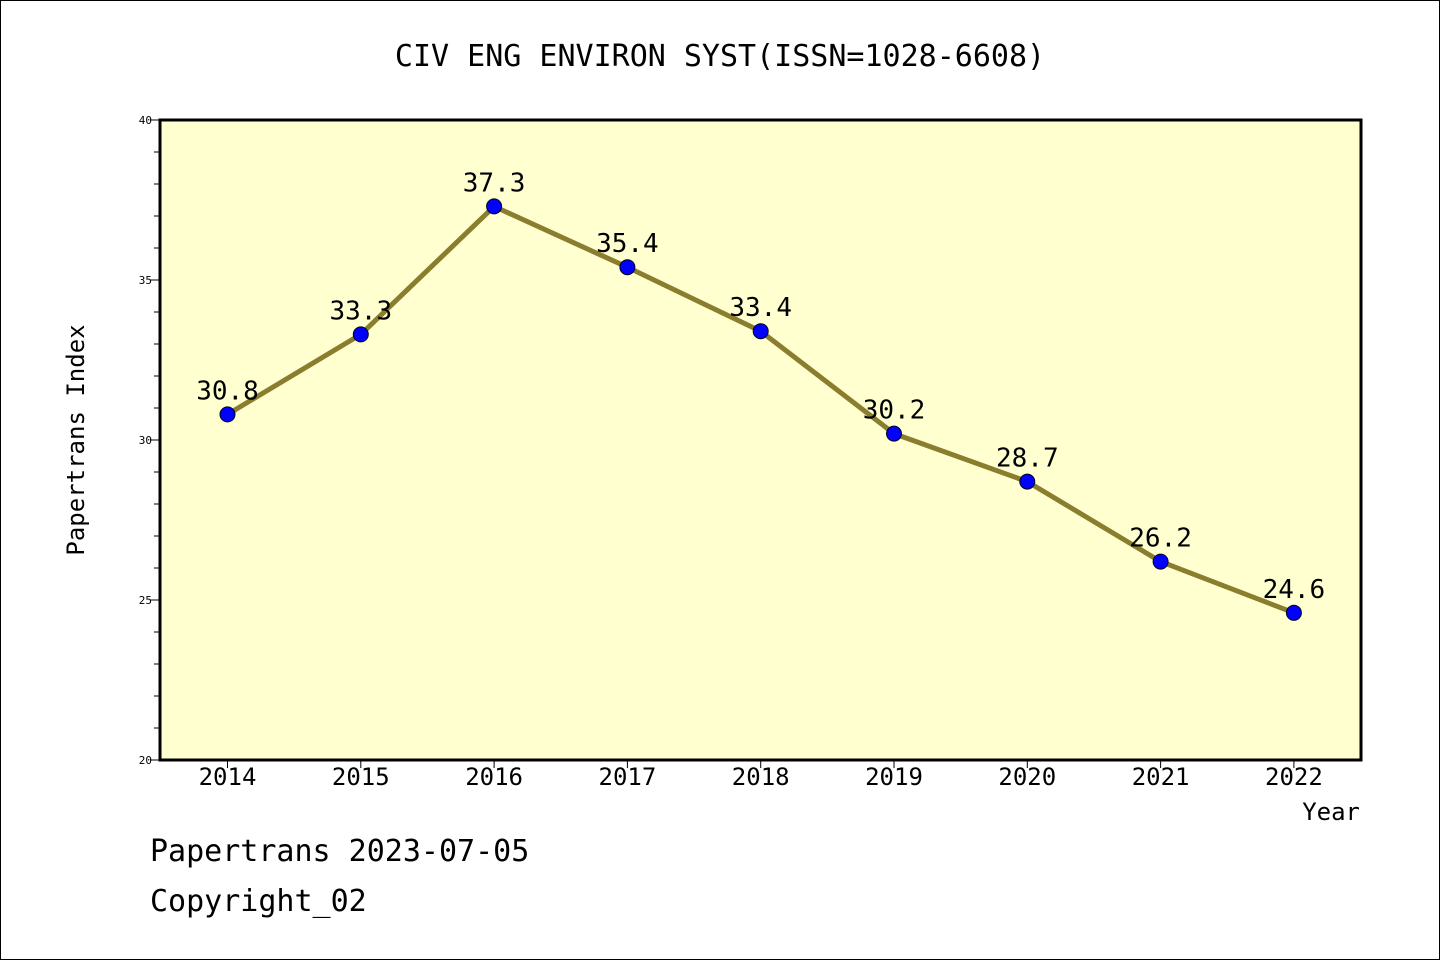 The height and width of the screenshot is (960, 1440). What do you see at coordinates (494, 777) in the screenshot?
I see `x-tick-label: 2016` at bounding box center [494, 777].